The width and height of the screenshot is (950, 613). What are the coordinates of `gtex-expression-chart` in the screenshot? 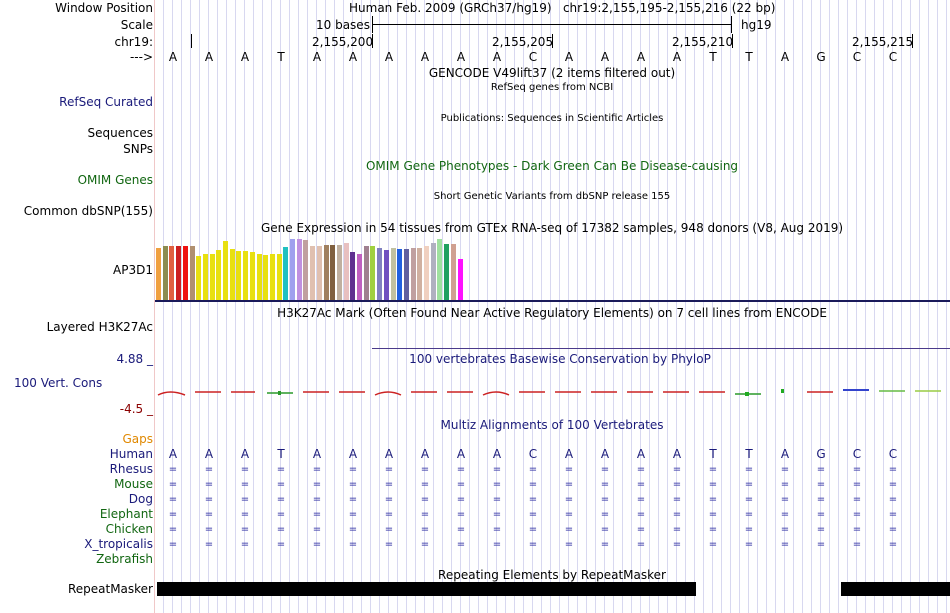 It's located at (355, 268).